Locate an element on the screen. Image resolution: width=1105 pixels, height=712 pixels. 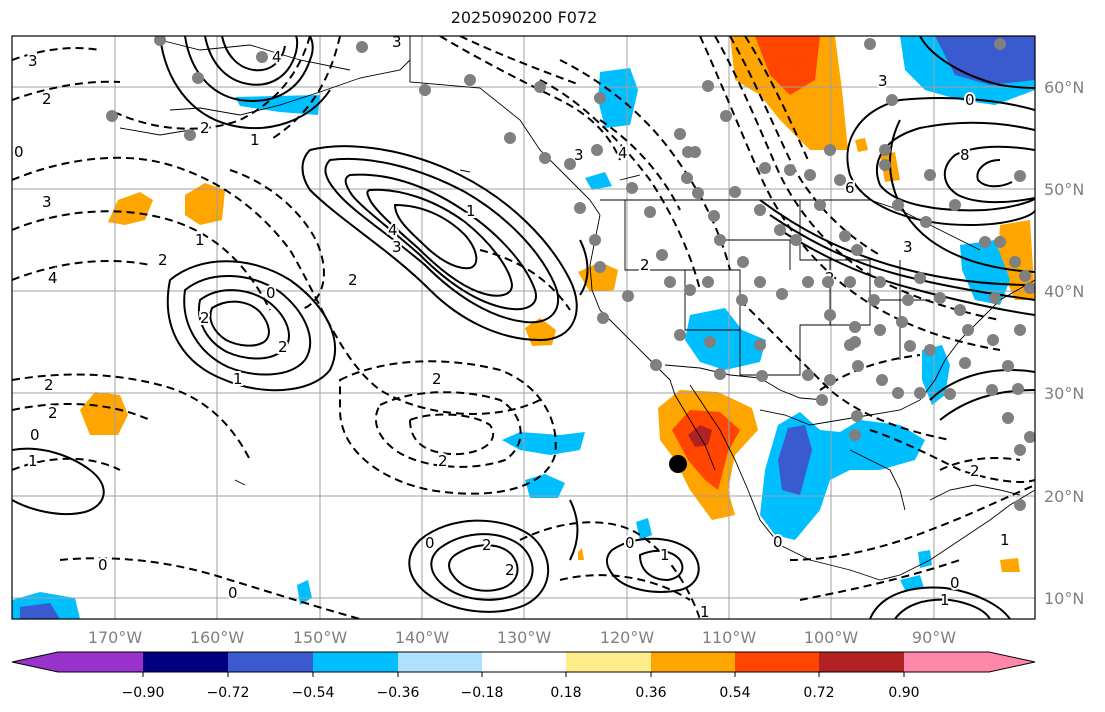
colorbar-tick-label: 0.36 is located at coordinates (650, 693).